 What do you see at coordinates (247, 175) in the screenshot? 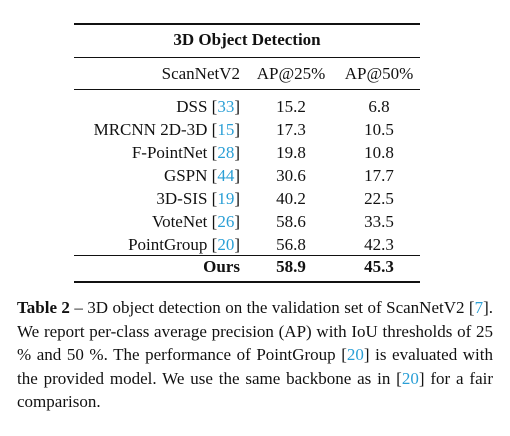
I see `table-row: GSPN [44] 30.6 17.7` at bounding box center [247, 175].